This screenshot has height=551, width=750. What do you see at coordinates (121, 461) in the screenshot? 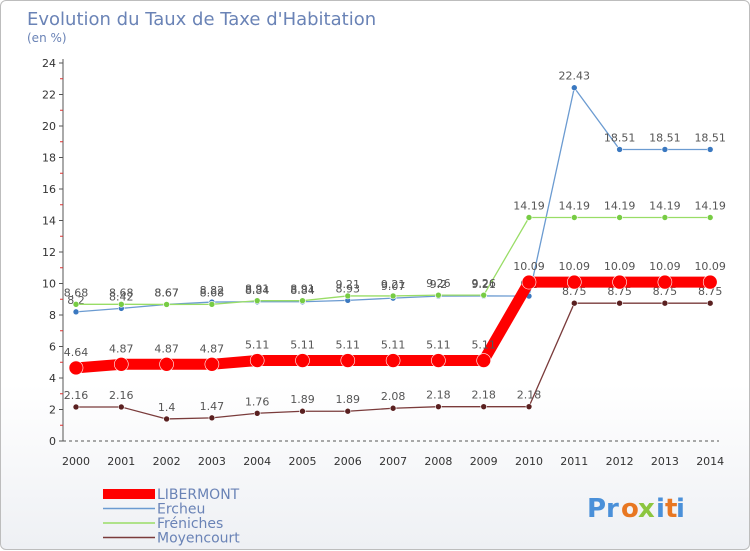
I see `x-tick-label: 2001` at bounding box center [121, 461].